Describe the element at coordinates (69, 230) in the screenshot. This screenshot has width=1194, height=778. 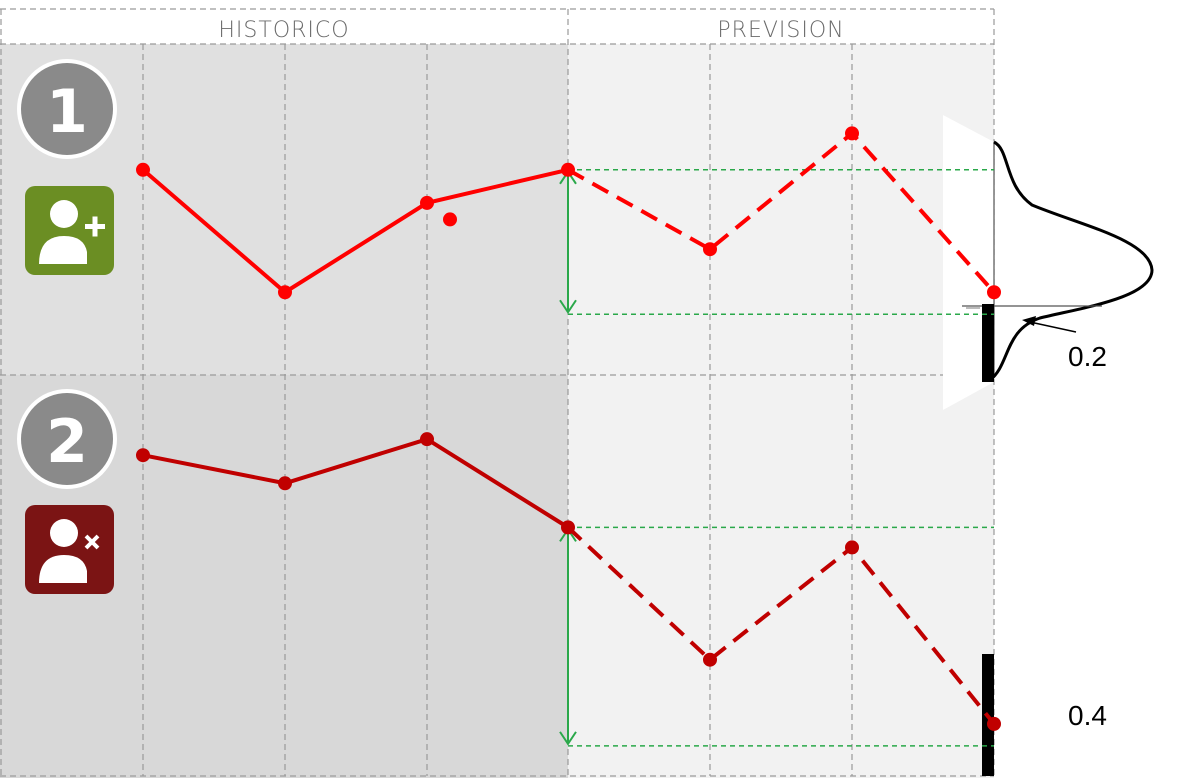
I see `user-add-icon` at that location.